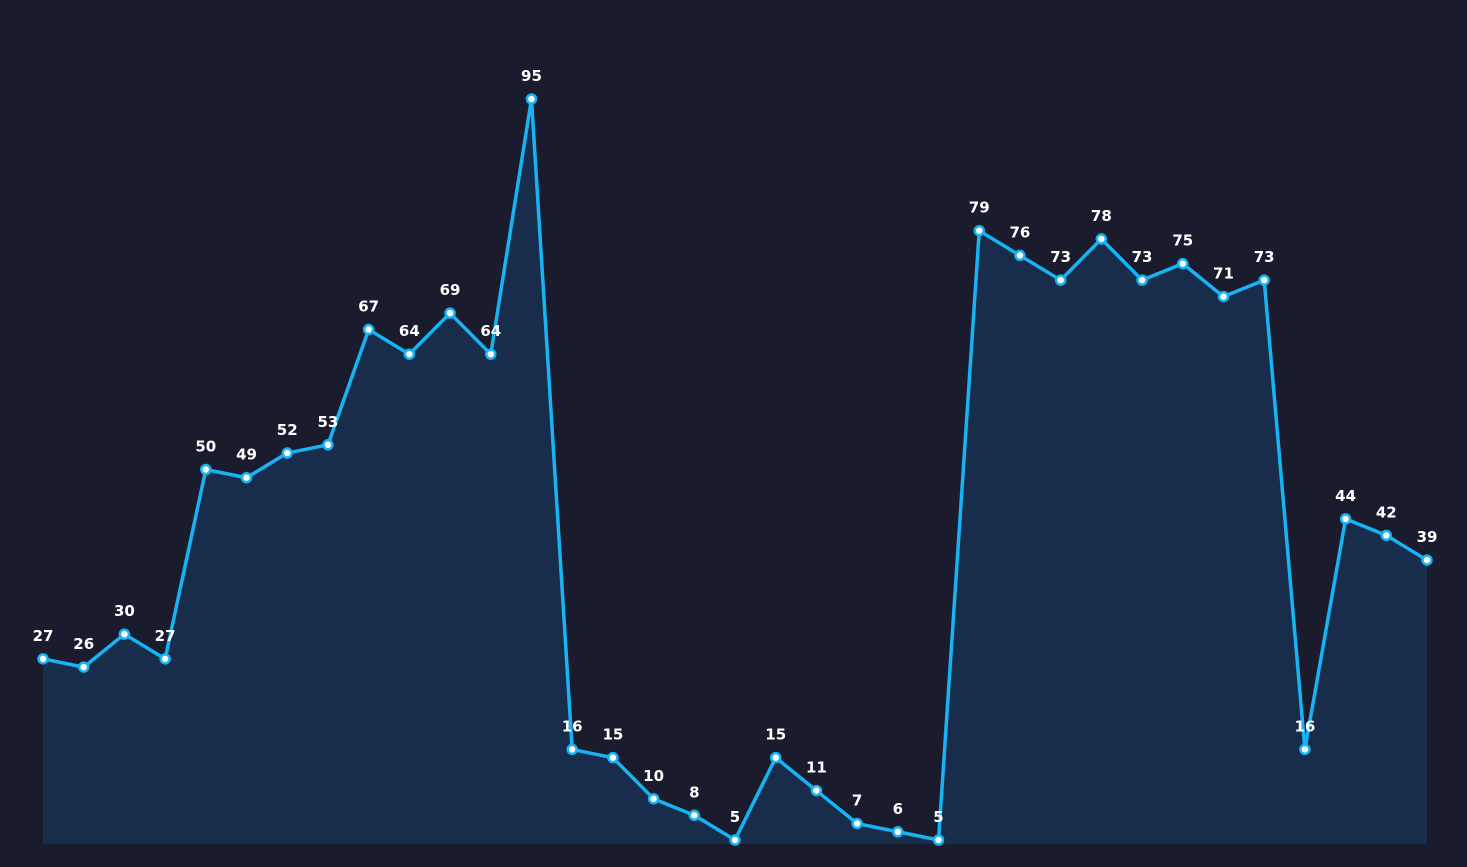  What do you see at coordinates (124, 611) in the screenshot?
I see `data-label: 30` at bounding box center [124, 611].